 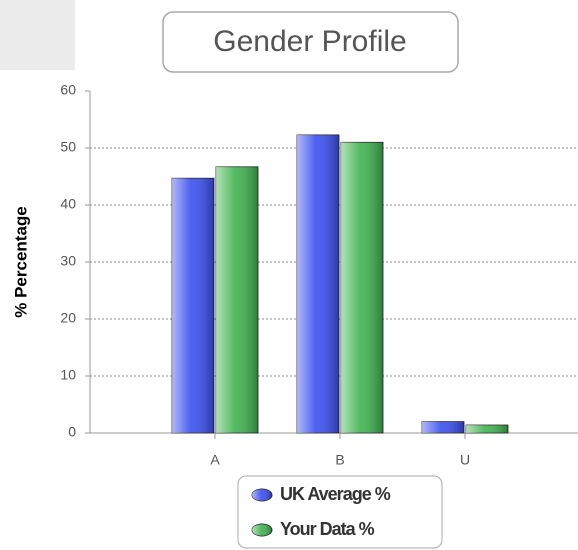 What do you see at coordinates (340, 512) in the screenshot?
I see `legend-box` at bounding box center [340, 512].